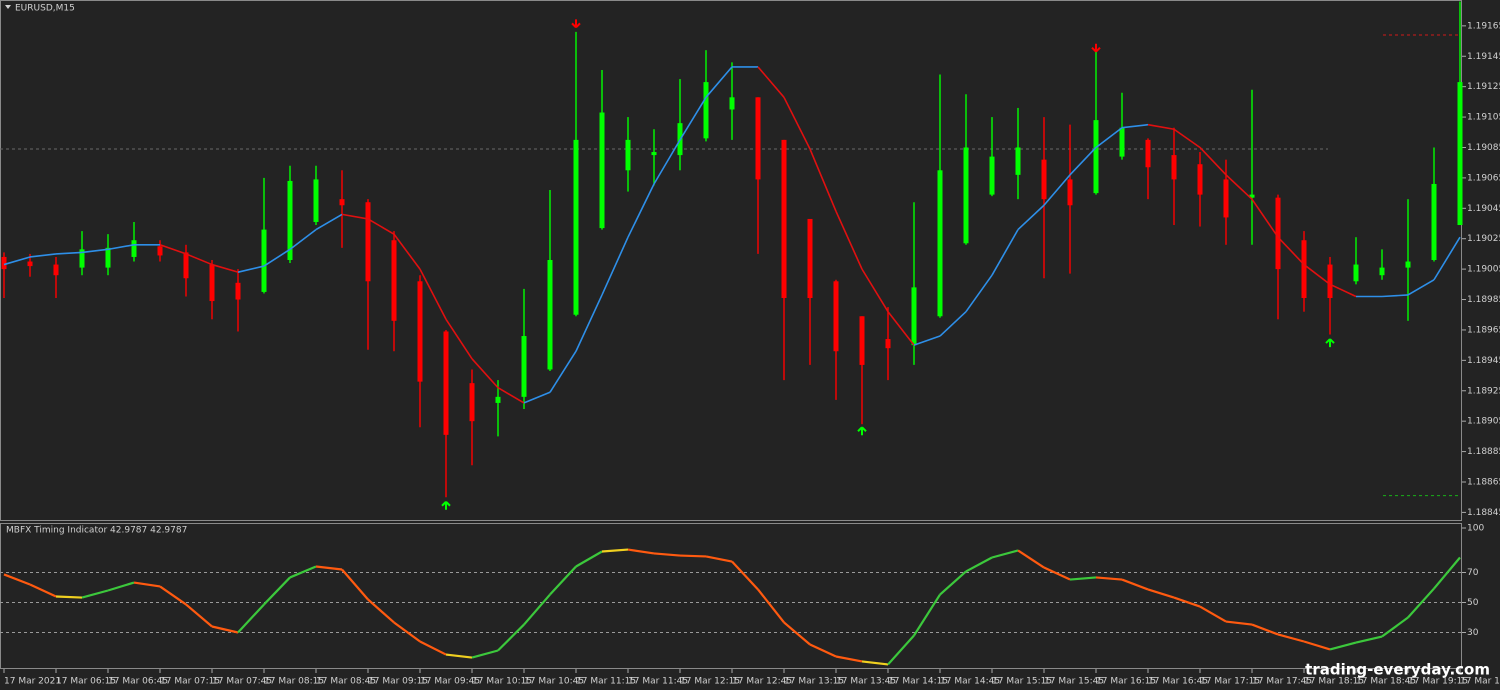 The width and height of the screenshot is (1500, 690). I want to click on menu-triangle, so click(8, 7).